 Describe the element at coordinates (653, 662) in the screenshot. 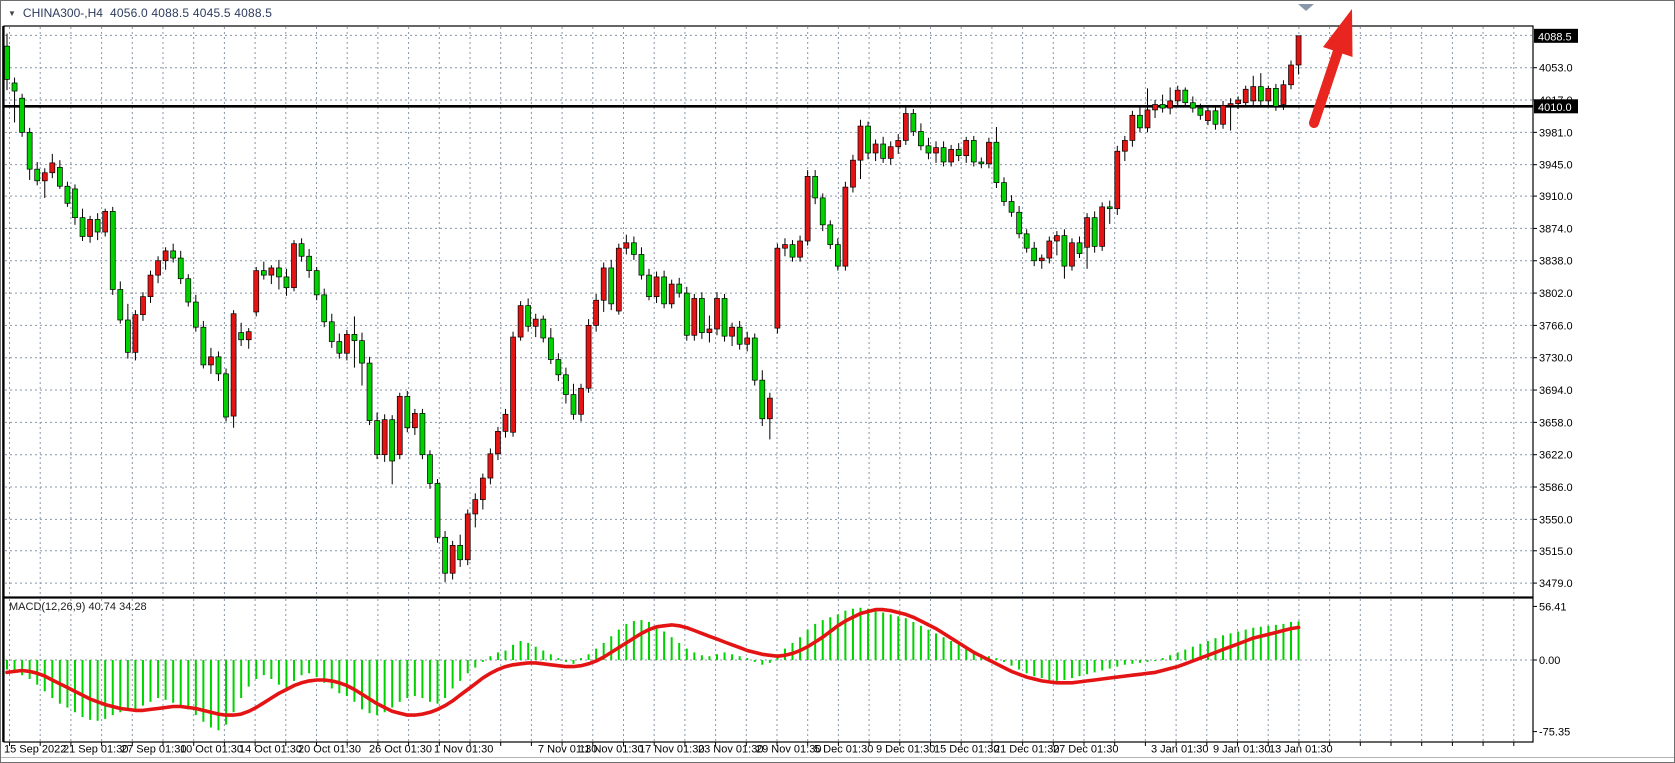

I see `macd-signal-line` at that location.